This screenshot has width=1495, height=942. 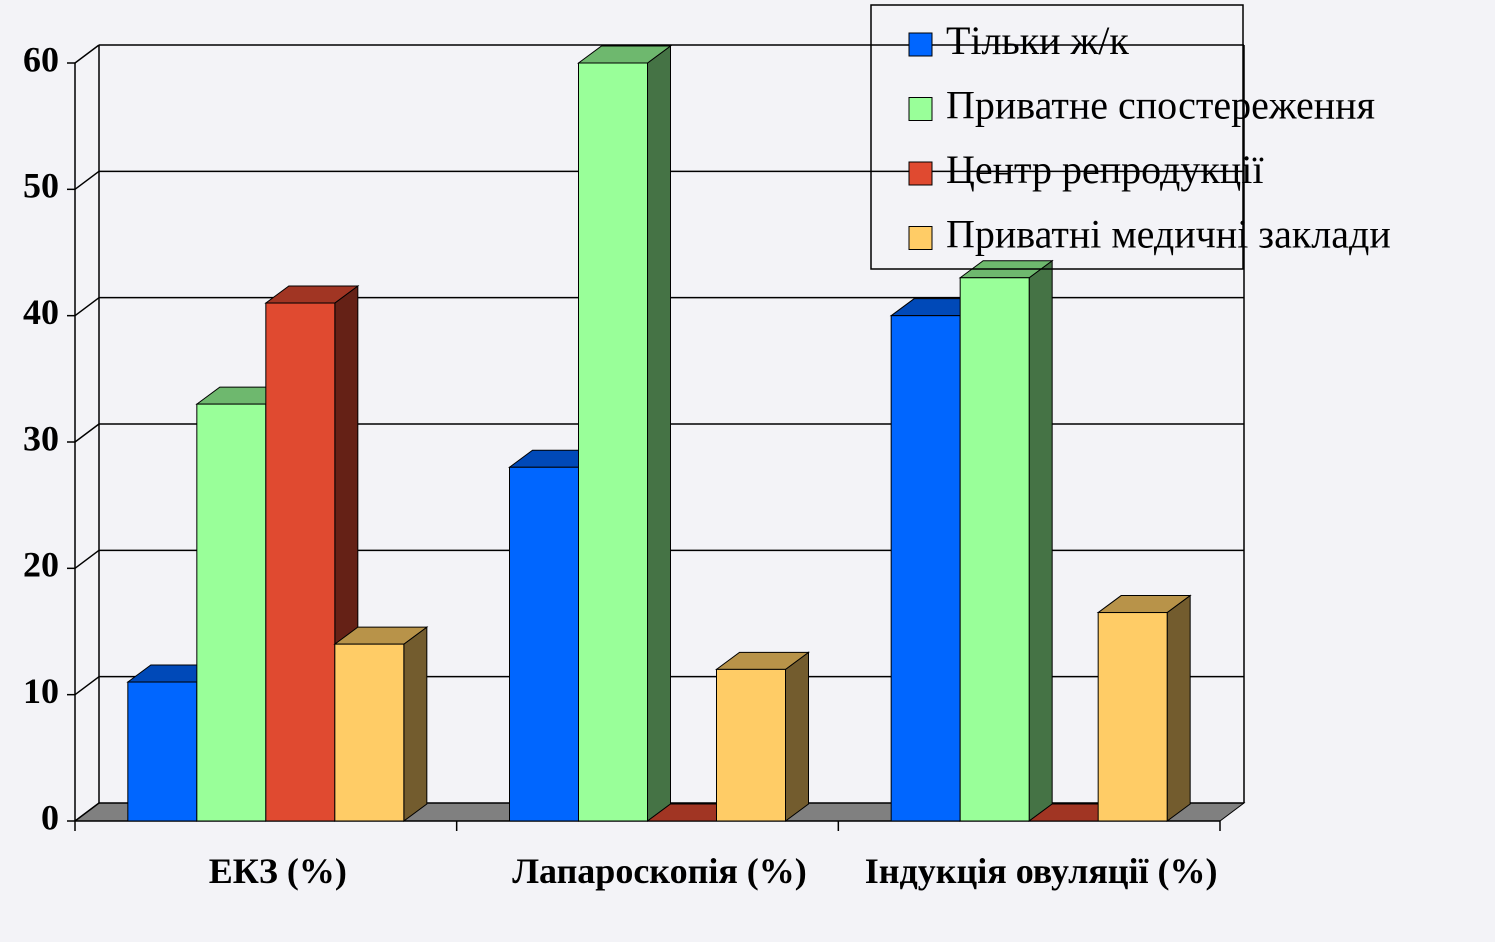 What do you see at coordinates (1160, 105) in the screenshot?
I see `legend-label: Приватне спостереження` at bounding box center [1160, 105].